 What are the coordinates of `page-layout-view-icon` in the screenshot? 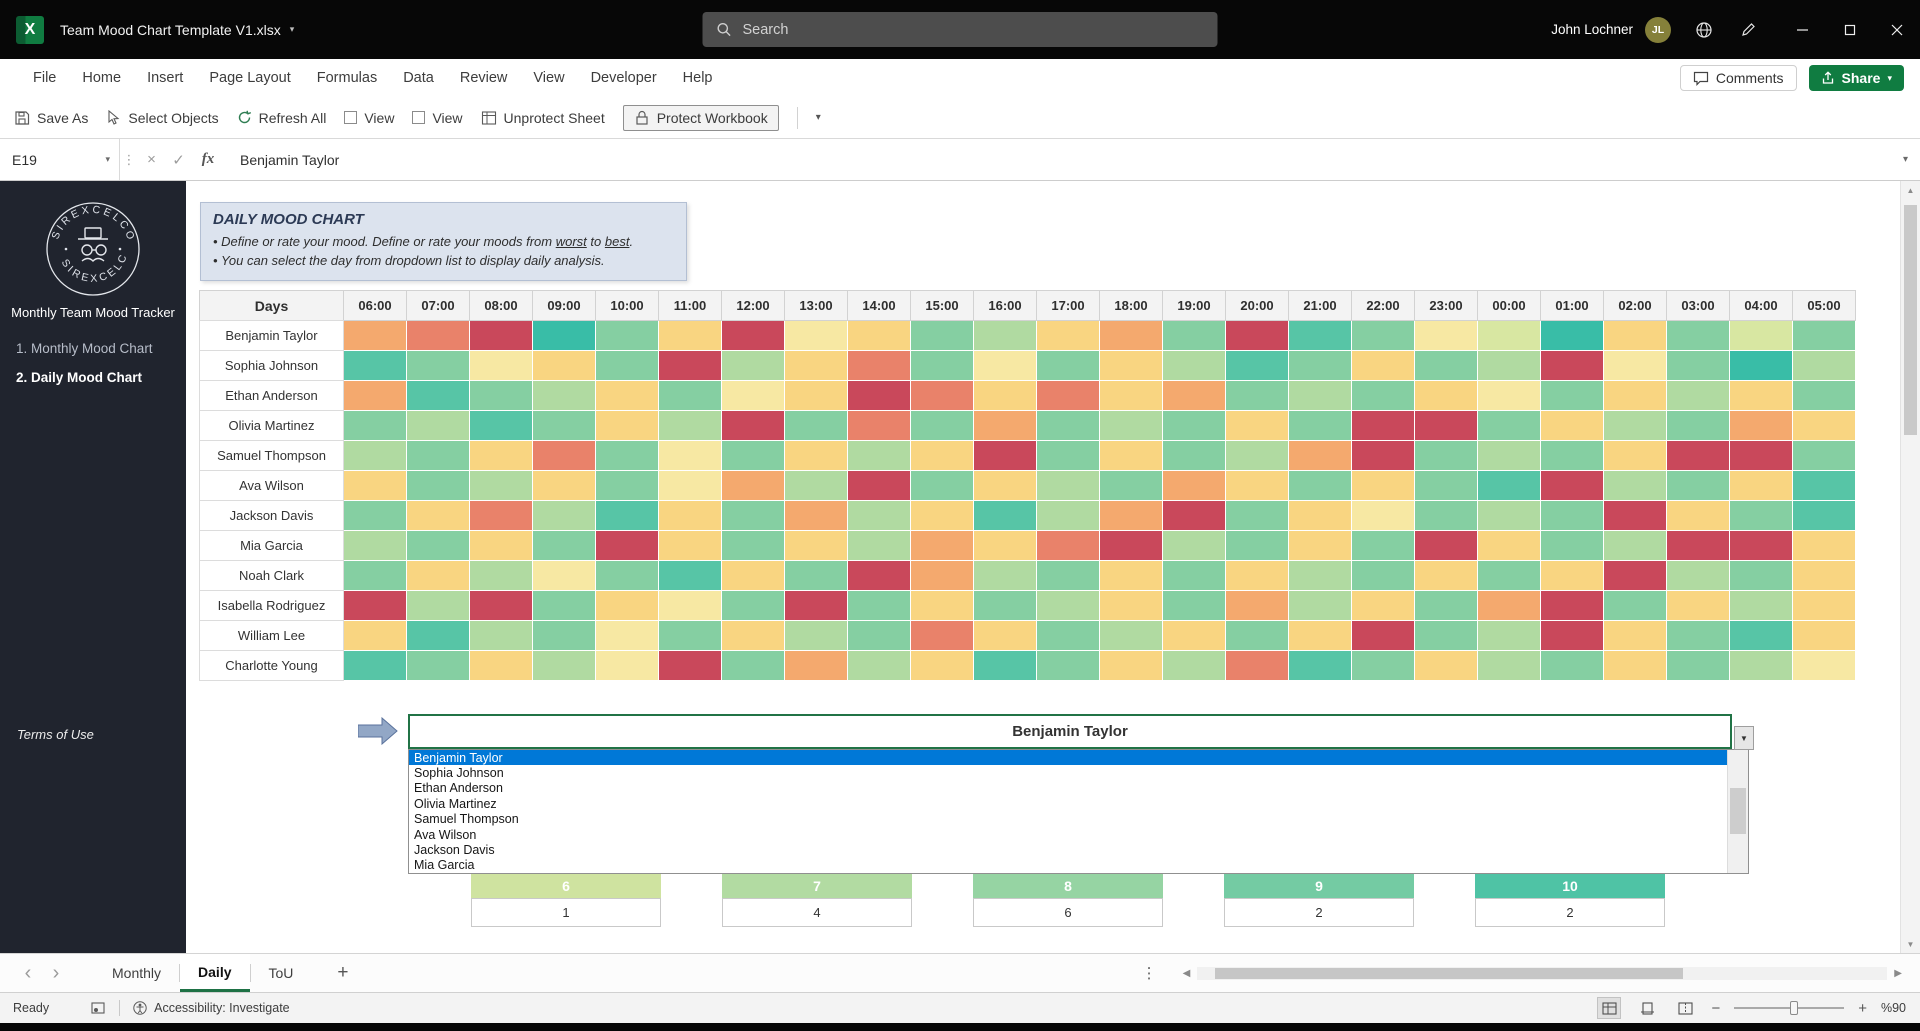 It's located at (1647, 1008).